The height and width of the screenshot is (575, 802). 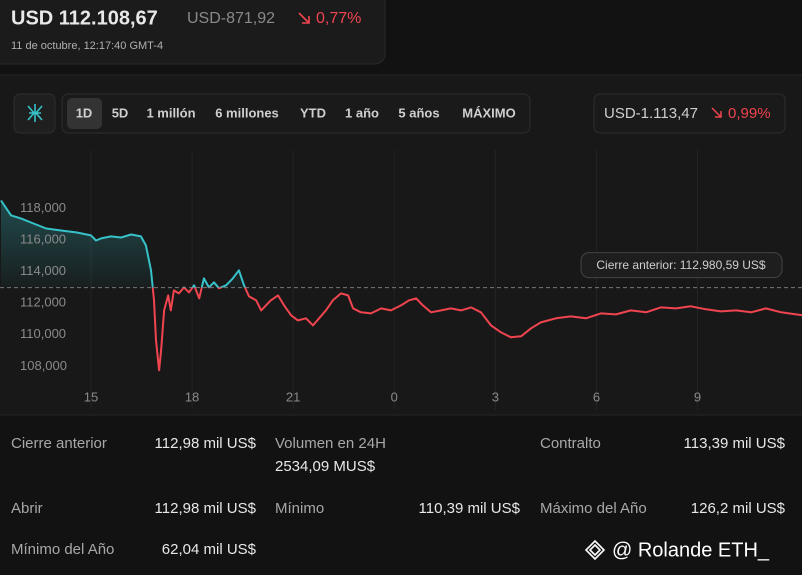 What do you see at coordinates (495, 396) in the screenshot?
I see `x-tick-label: 3` at bounding box center [495, 396].